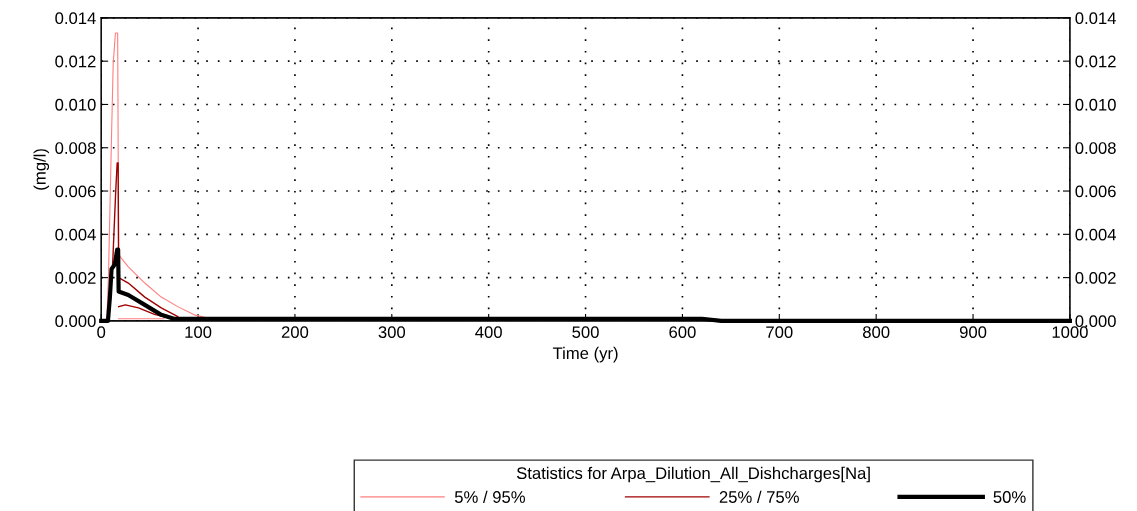 This screenshot has width=1137, height=511. What do you see at coordinates (1095, 104) in the screenshot?
I see `y2-tick-label: 0.010` at bounding box center [1095, 104].